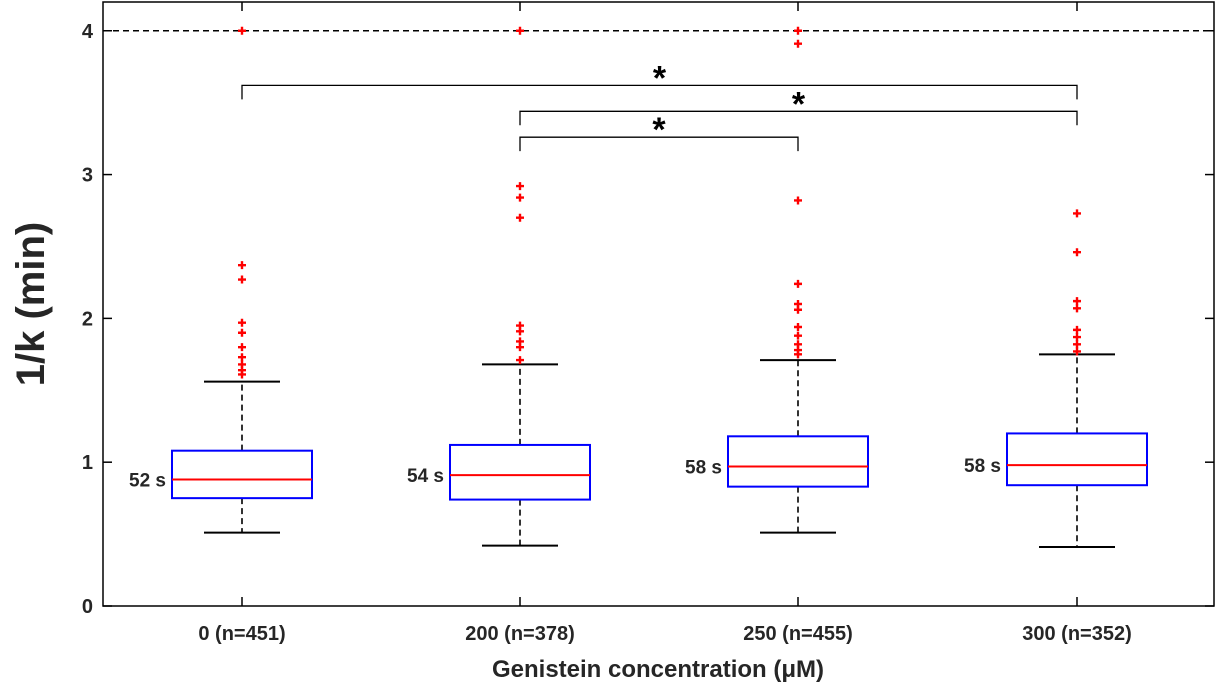 The image size is (1217, 686). I want to click on box-group-2: 58 s, so click(777, 280).